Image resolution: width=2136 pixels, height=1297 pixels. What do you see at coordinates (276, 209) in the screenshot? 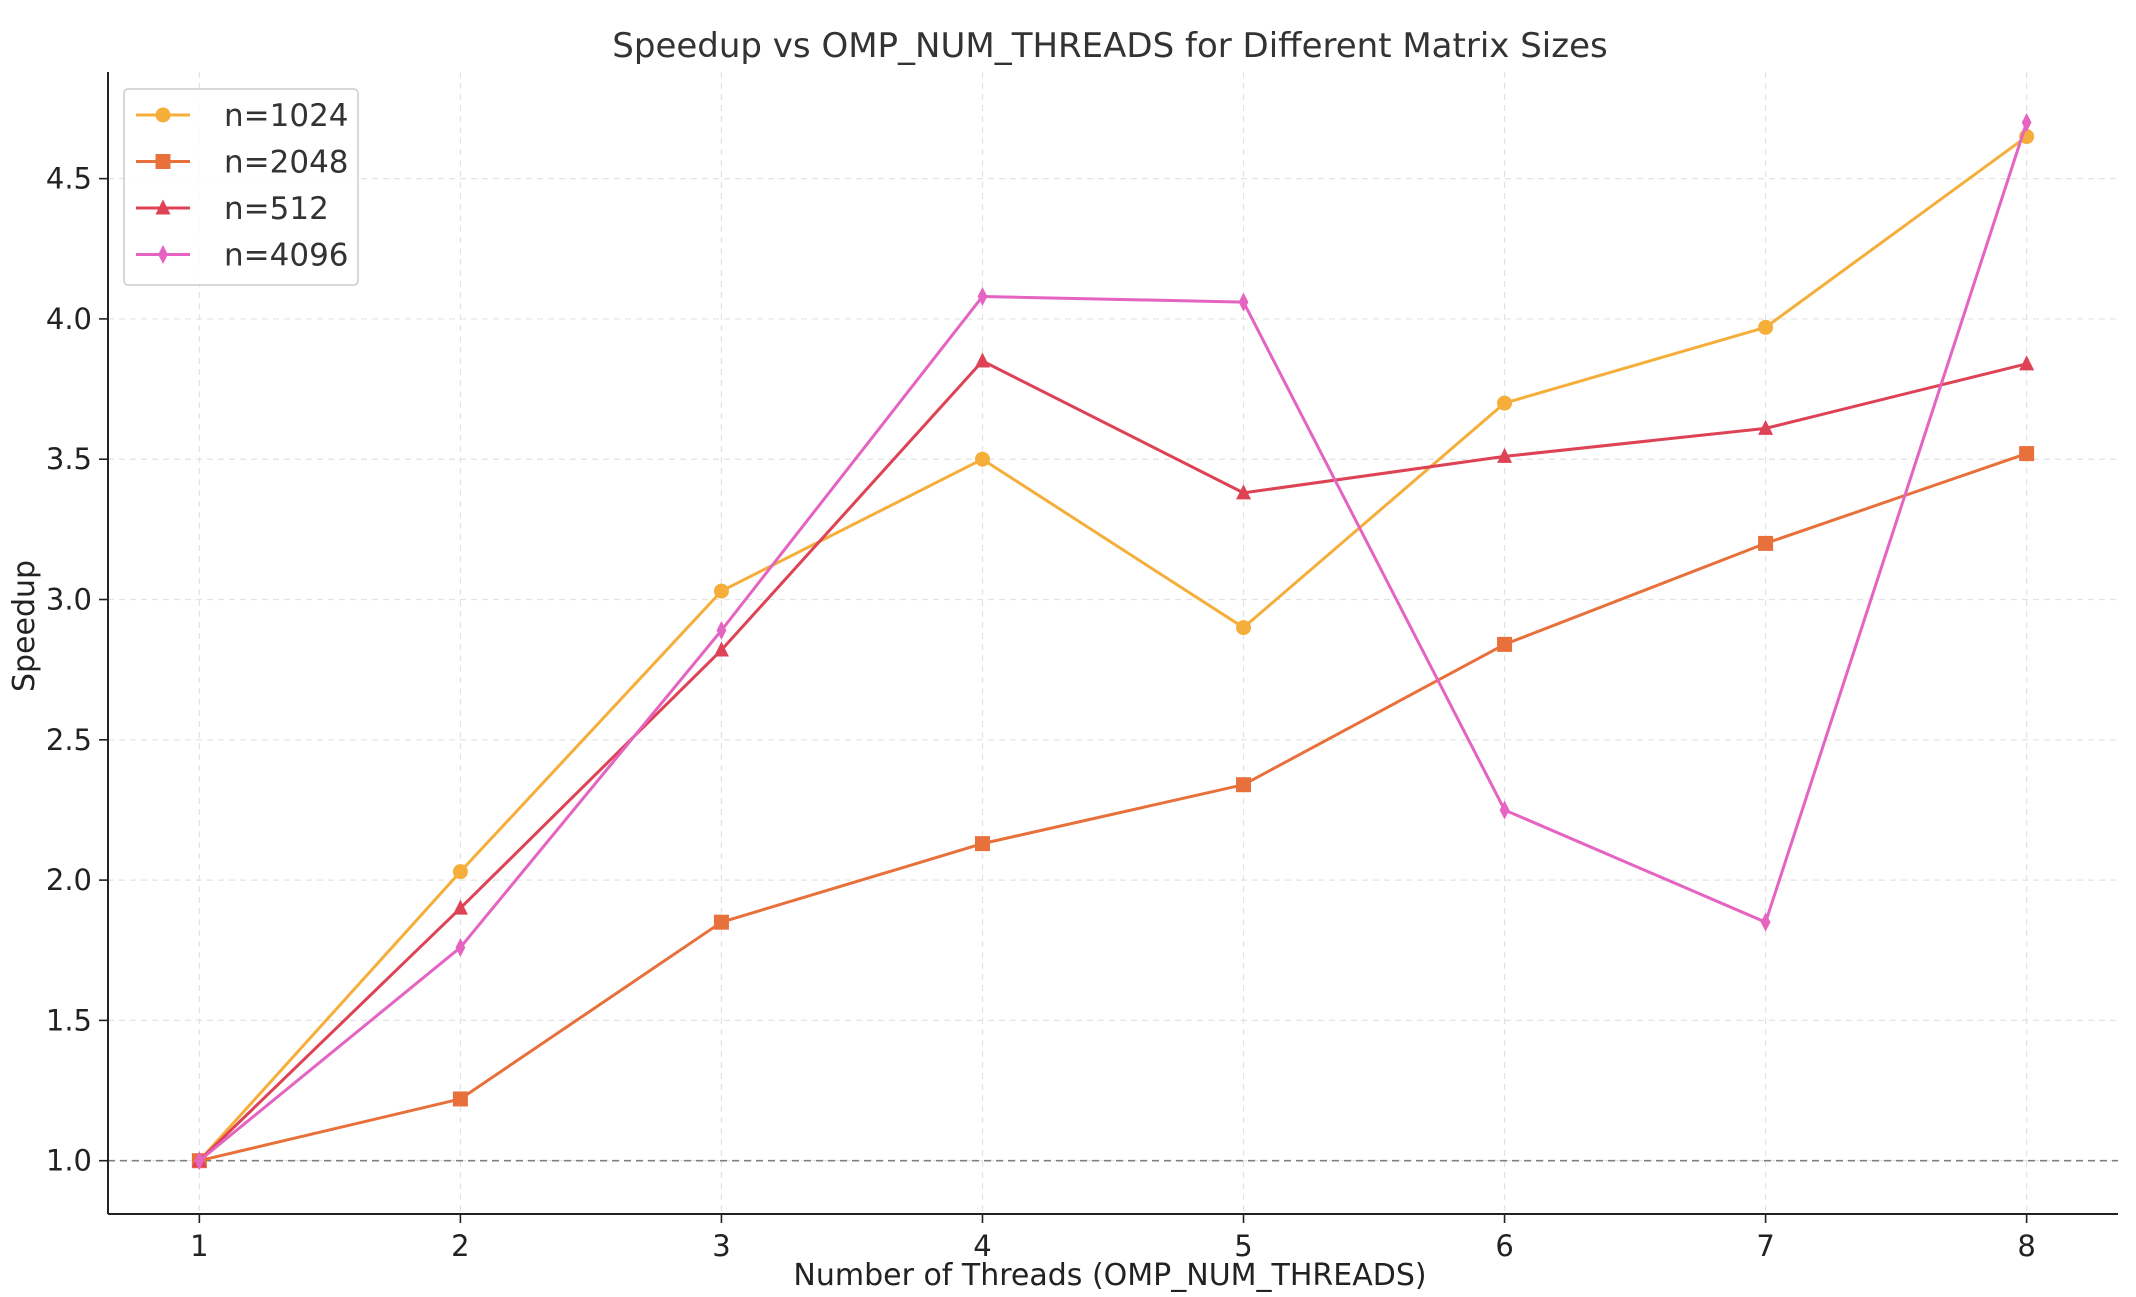
I see `legend-label: n=512` at bounding box center [276, 209].